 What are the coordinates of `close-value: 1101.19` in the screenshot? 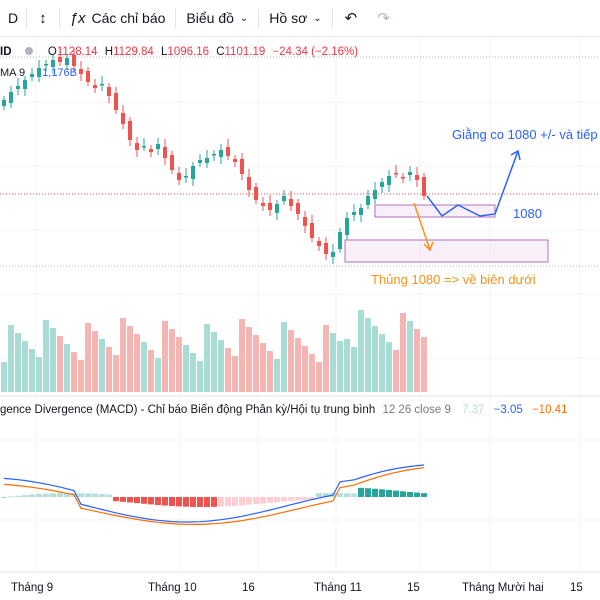 It's located at (245, 52).